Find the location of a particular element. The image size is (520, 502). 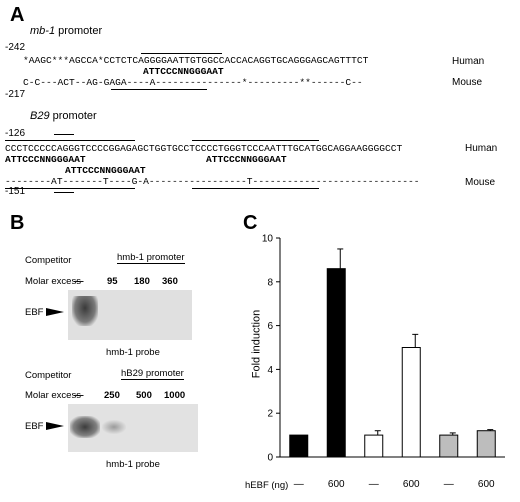

y-tick-label: 4 is located at coordinates (270, 370).